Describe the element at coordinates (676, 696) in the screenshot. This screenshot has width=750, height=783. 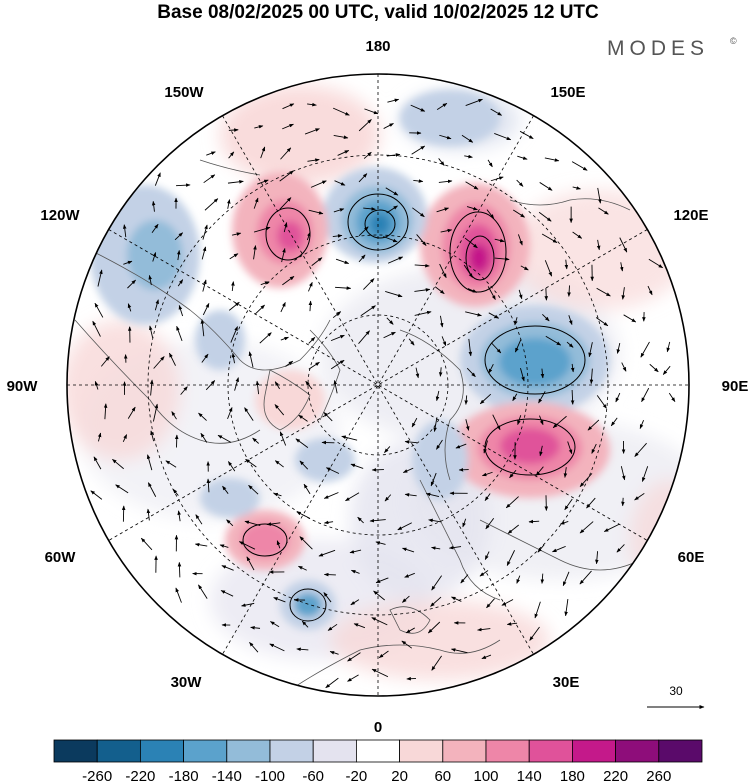
I see `reference-vector: 30` at that location.